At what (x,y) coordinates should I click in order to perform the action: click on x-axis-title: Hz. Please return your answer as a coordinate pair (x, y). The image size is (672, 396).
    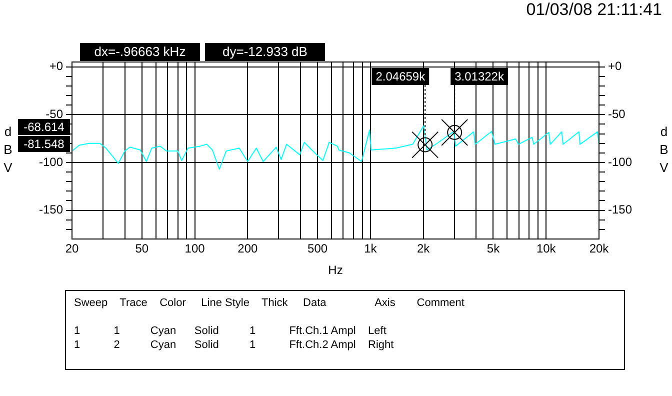
    Looking at the image, I should click on (335, 270).